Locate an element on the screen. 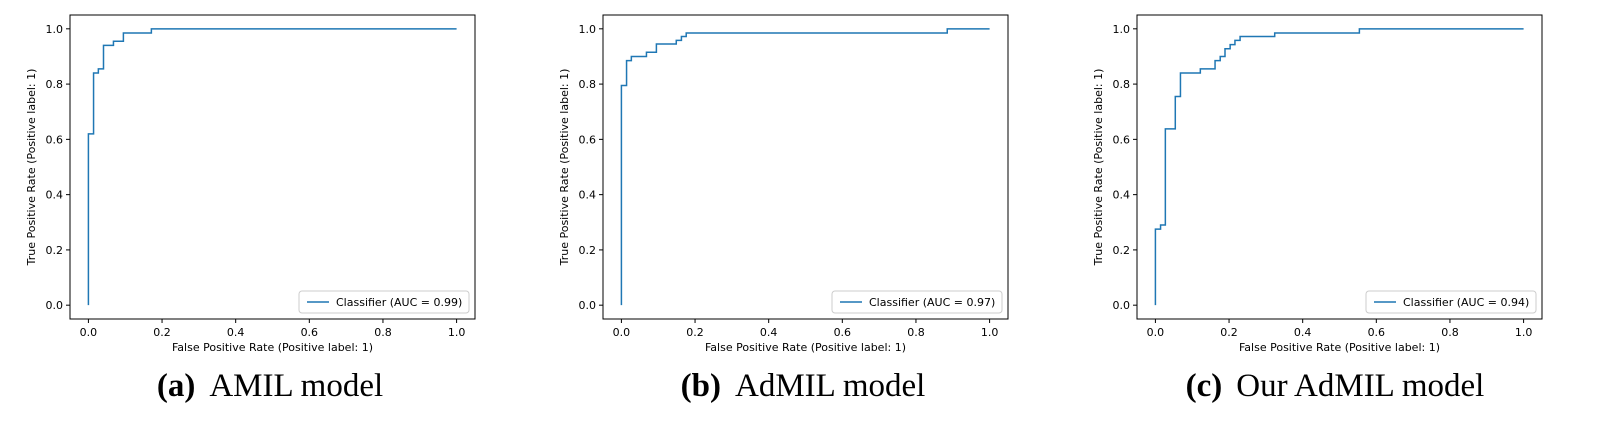 This screenshot has width=1598, height=435. legend-box-b is located at coordinates (917, 302).